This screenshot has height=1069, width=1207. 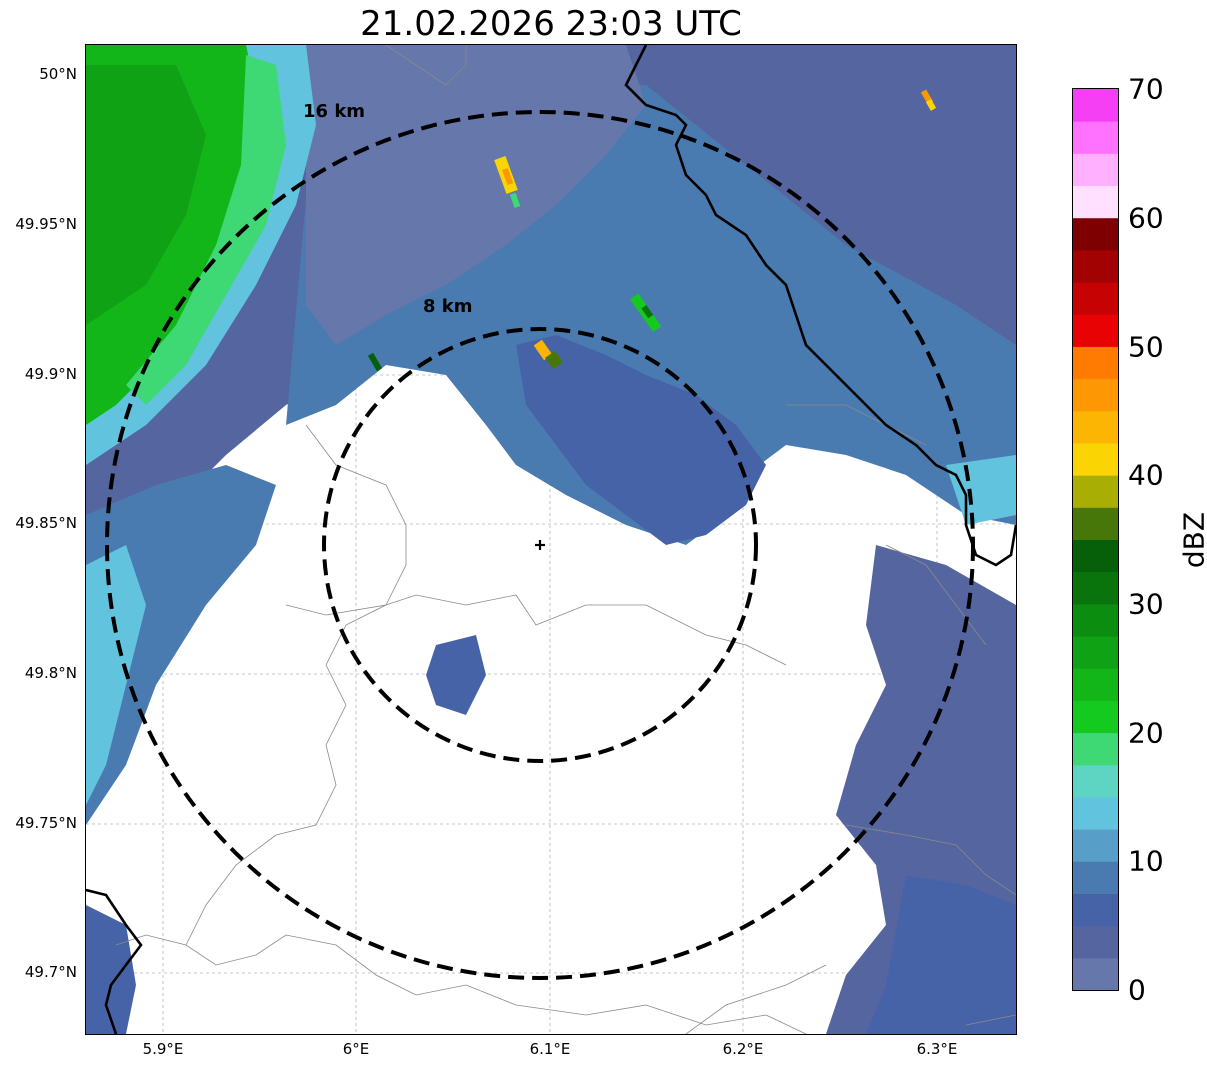 I want to click on cell-olive-center, so click(x=554, y=360).